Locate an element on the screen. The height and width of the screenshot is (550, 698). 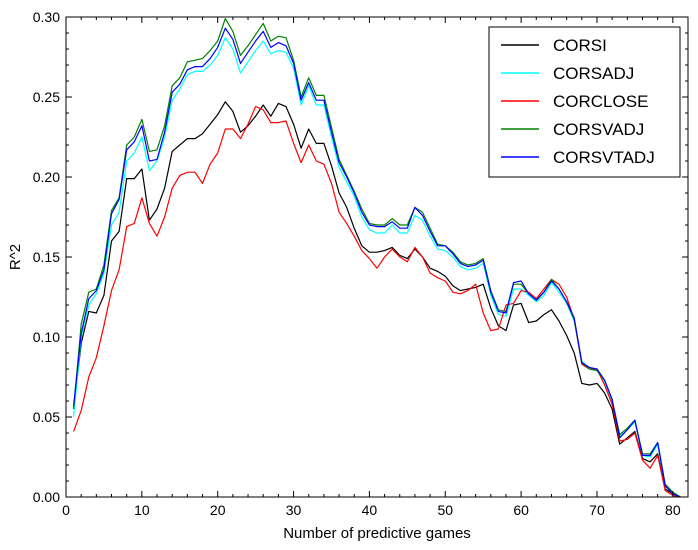
legend-label-corsi: CORSI is located at coordinates (580, 45).